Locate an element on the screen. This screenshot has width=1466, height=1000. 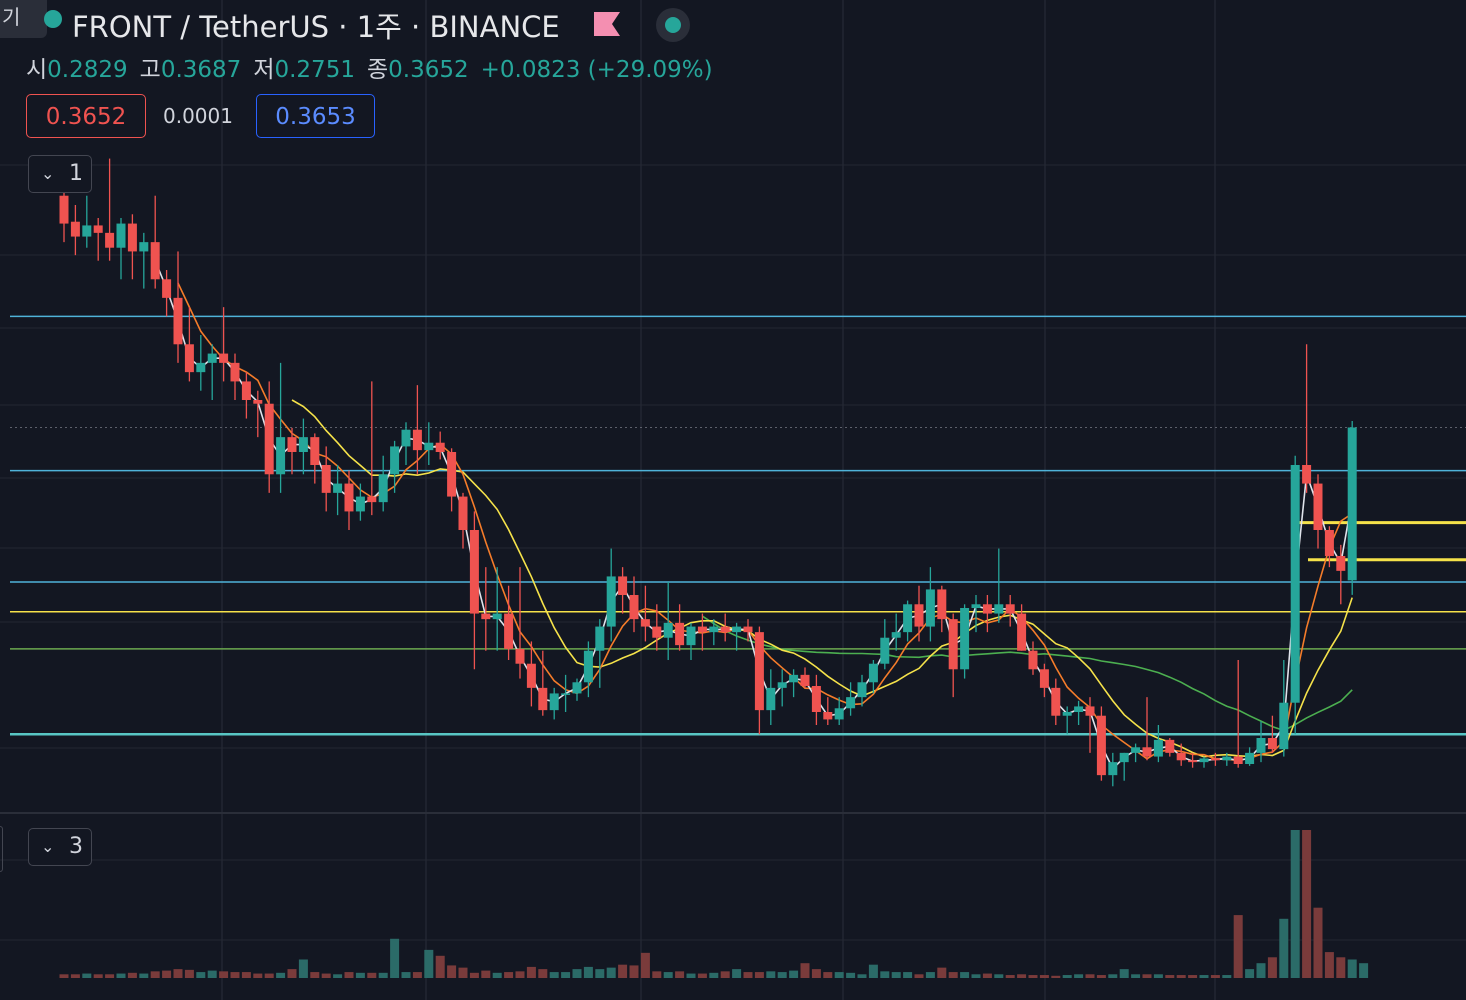
corner-tab-label: 기 is located at coordinates (11, 17).